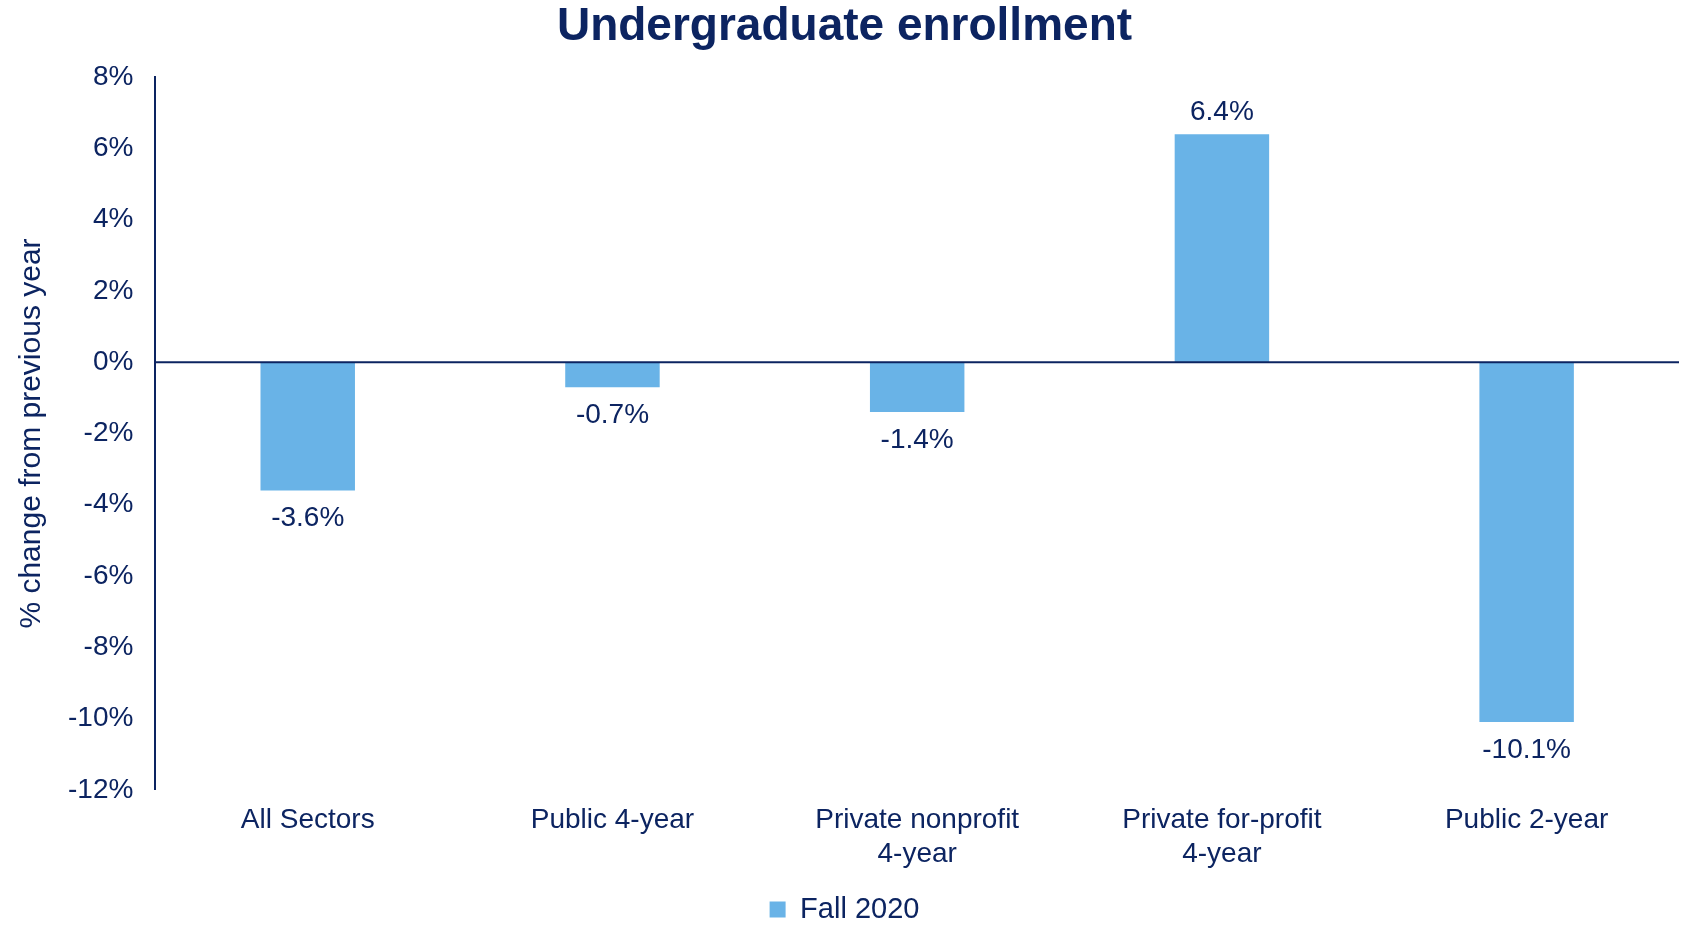 This screenshot has width=1681, height=938. Describe the element at coordinates (108, 432) in the screenshot. I see `y-tick-label: -2%` at that location.